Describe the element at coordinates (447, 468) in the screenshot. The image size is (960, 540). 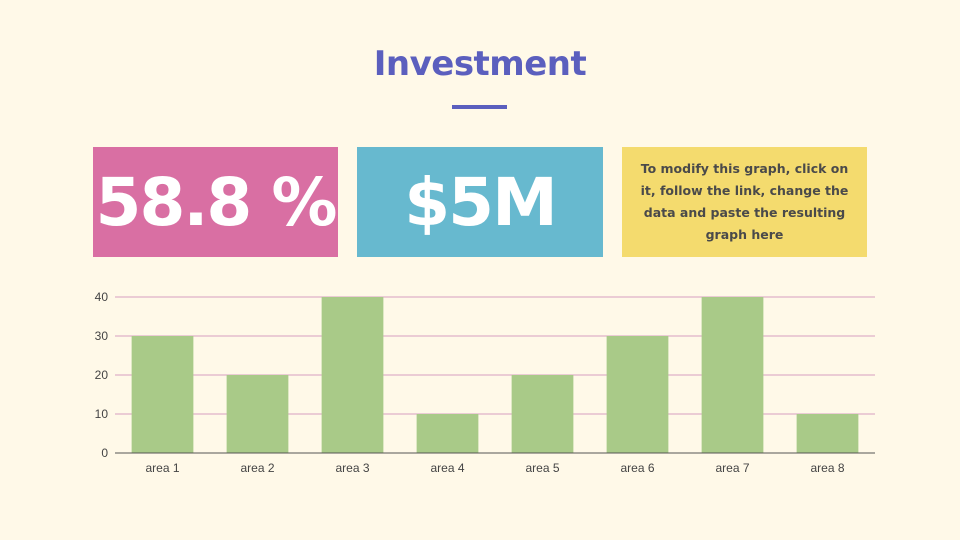
I see `x-tick-label: area 4` at that location.